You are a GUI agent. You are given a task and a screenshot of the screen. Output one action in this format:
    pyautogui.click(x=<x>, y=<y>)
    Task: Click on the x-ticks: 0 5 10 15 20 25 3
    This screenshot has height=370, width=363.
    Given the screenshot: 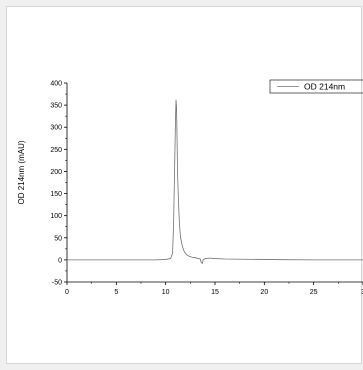 What is the action you would take?
    pyautogui.click(x=214, y=289)
    